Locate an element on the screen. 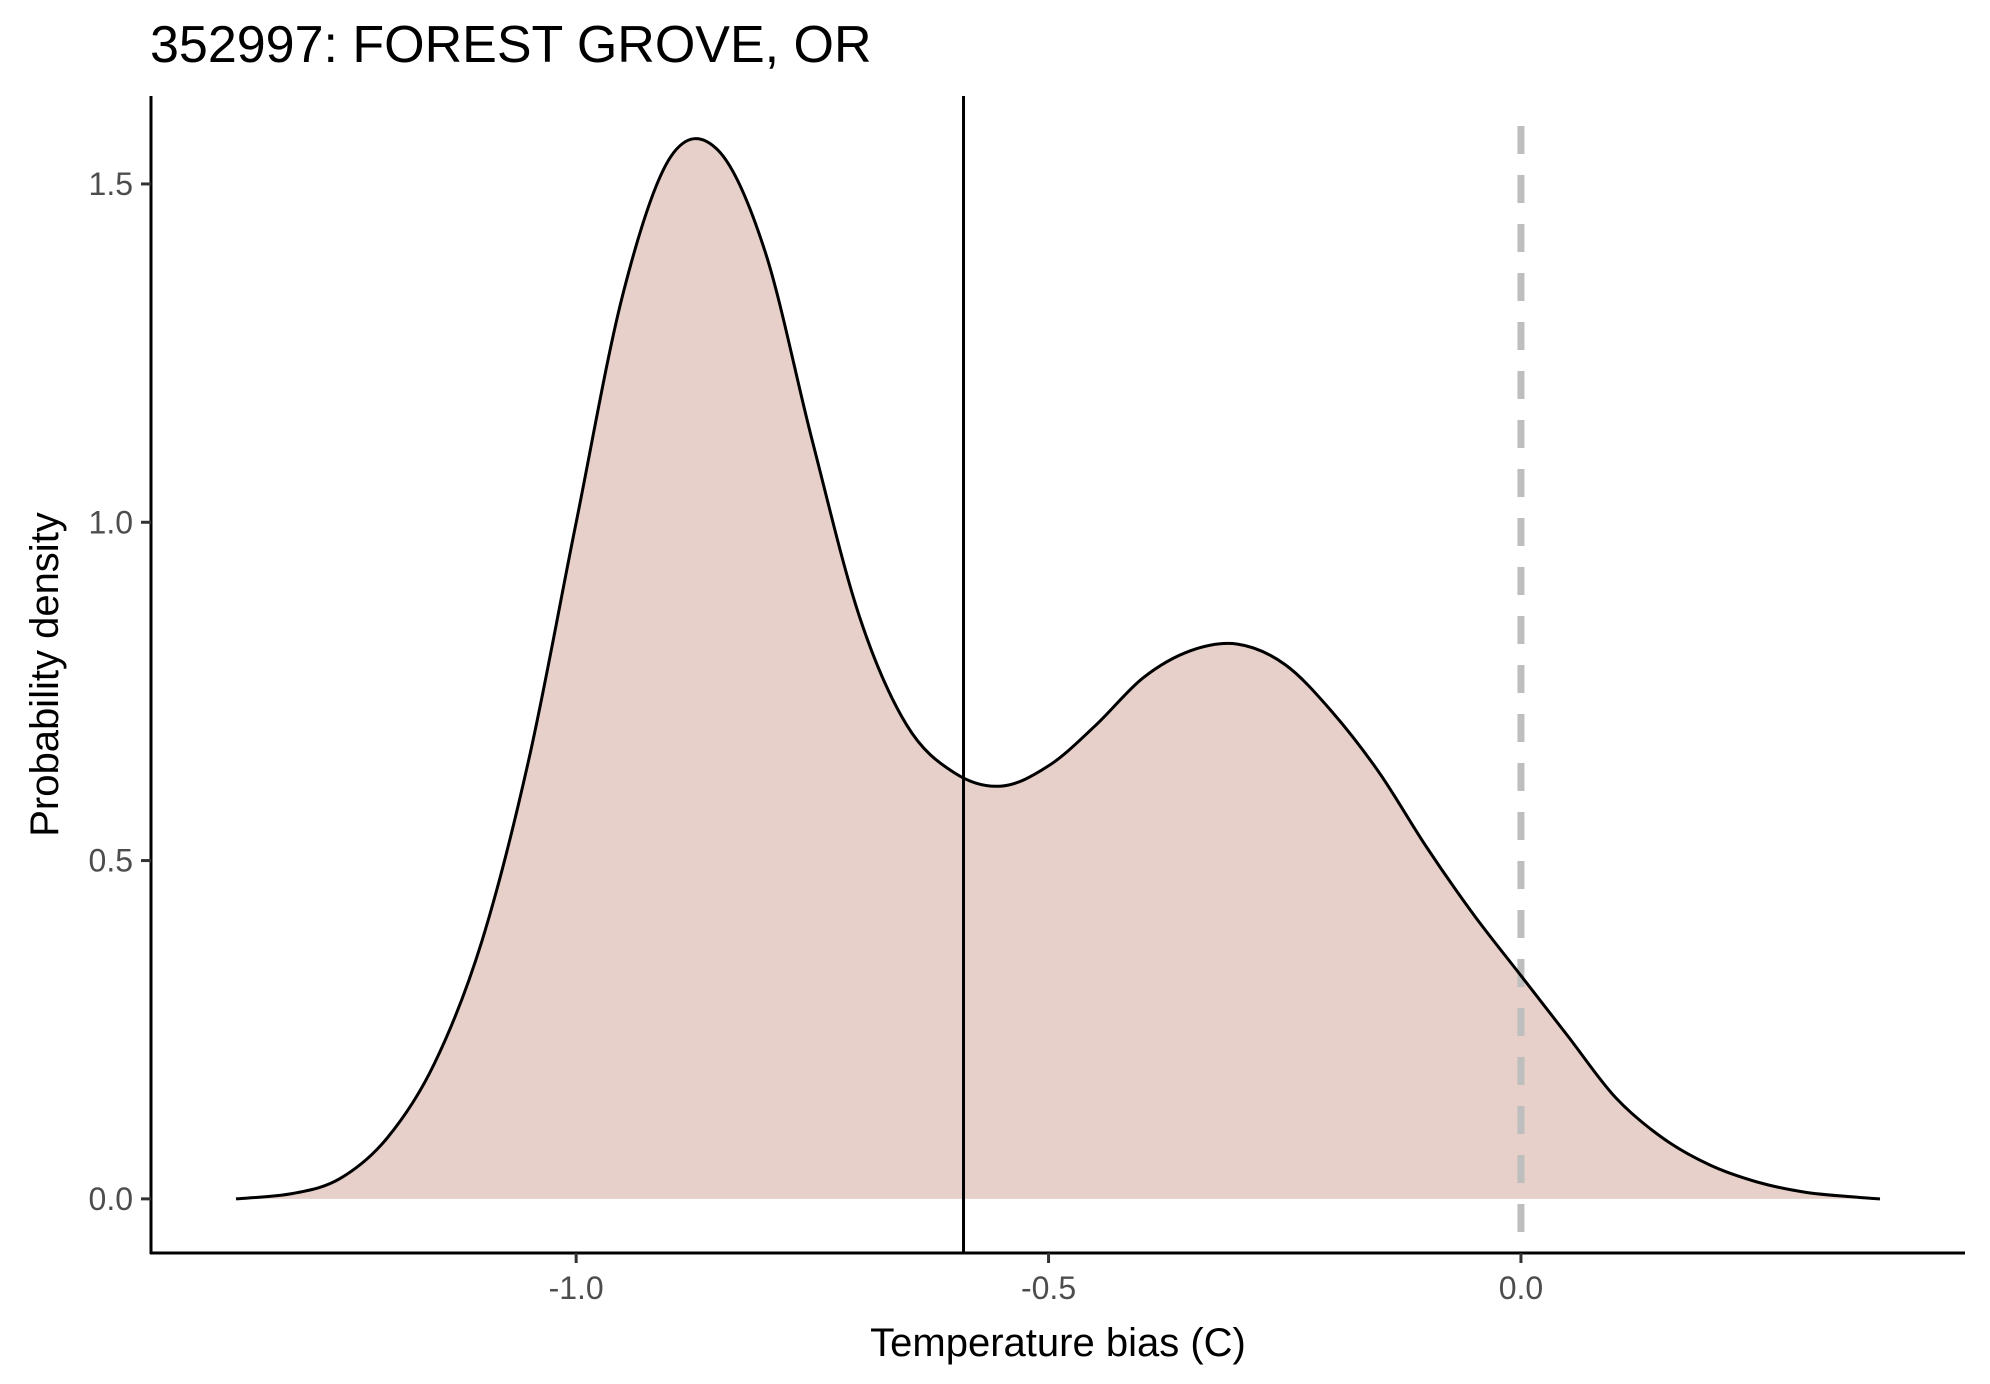  x-tick-label: -1.0 is located at coordinates (576, 1288).